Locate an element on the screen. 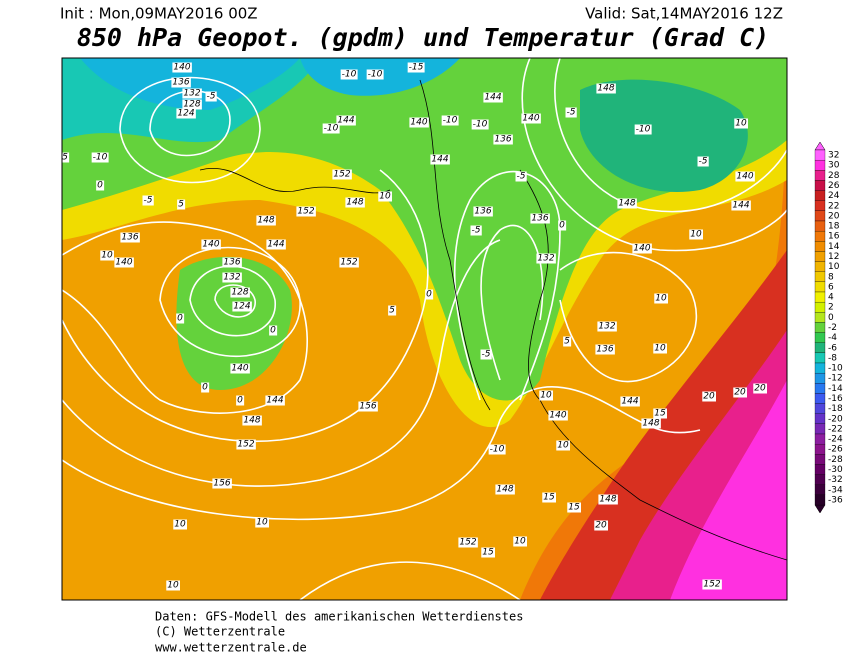  colorbar-label: -4 is located at coordinates (832, 338).